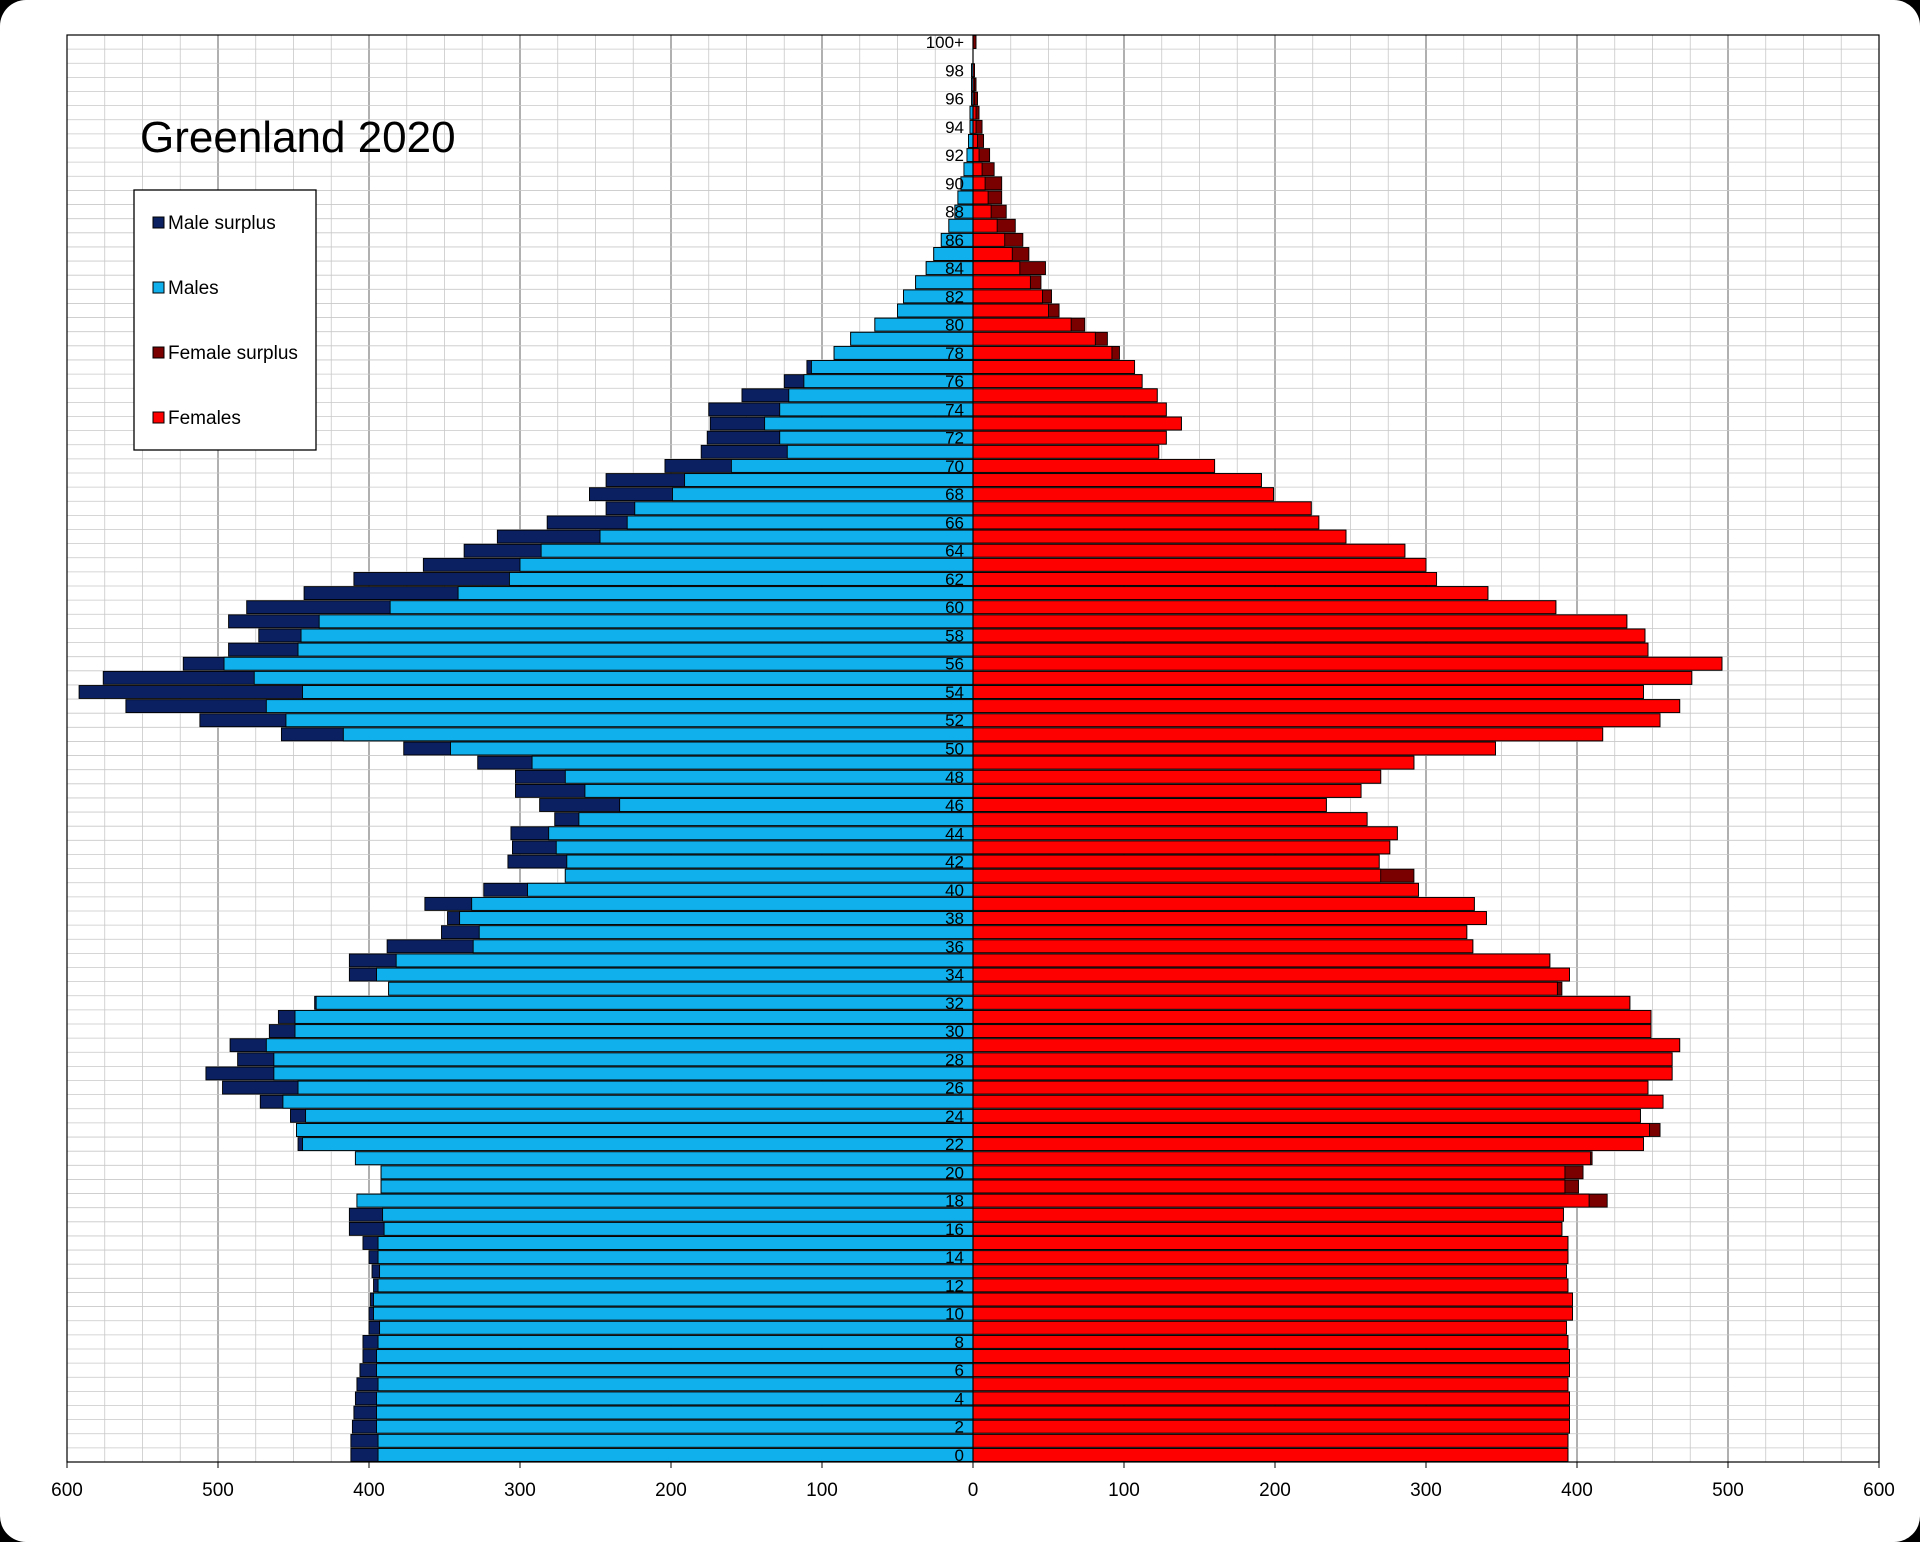 This screenshot has width=1920, height=1542. Describe the element at coordinates (954, 551) in the screenshot. I see `age-label: 64` at that location.